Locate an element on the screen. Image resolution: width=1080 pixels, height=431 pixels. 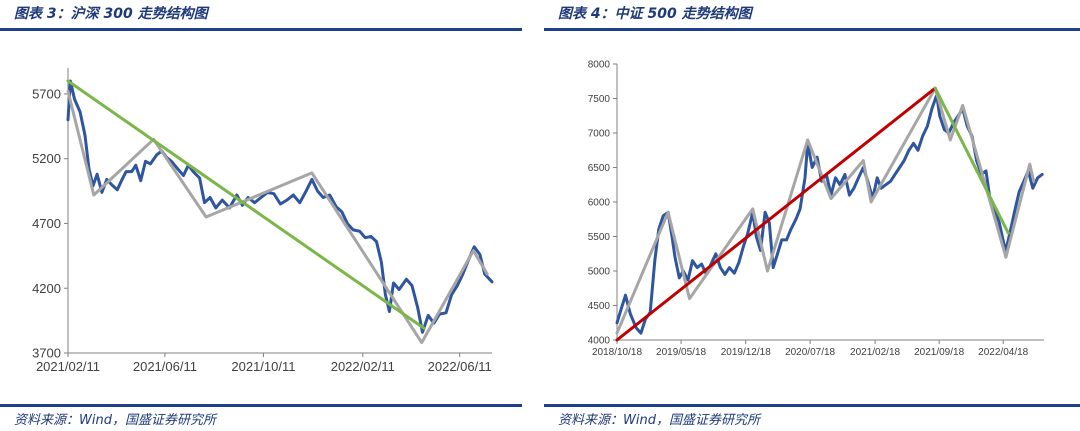
y-tick-label: 4200 is located at coordinates (46, 288).